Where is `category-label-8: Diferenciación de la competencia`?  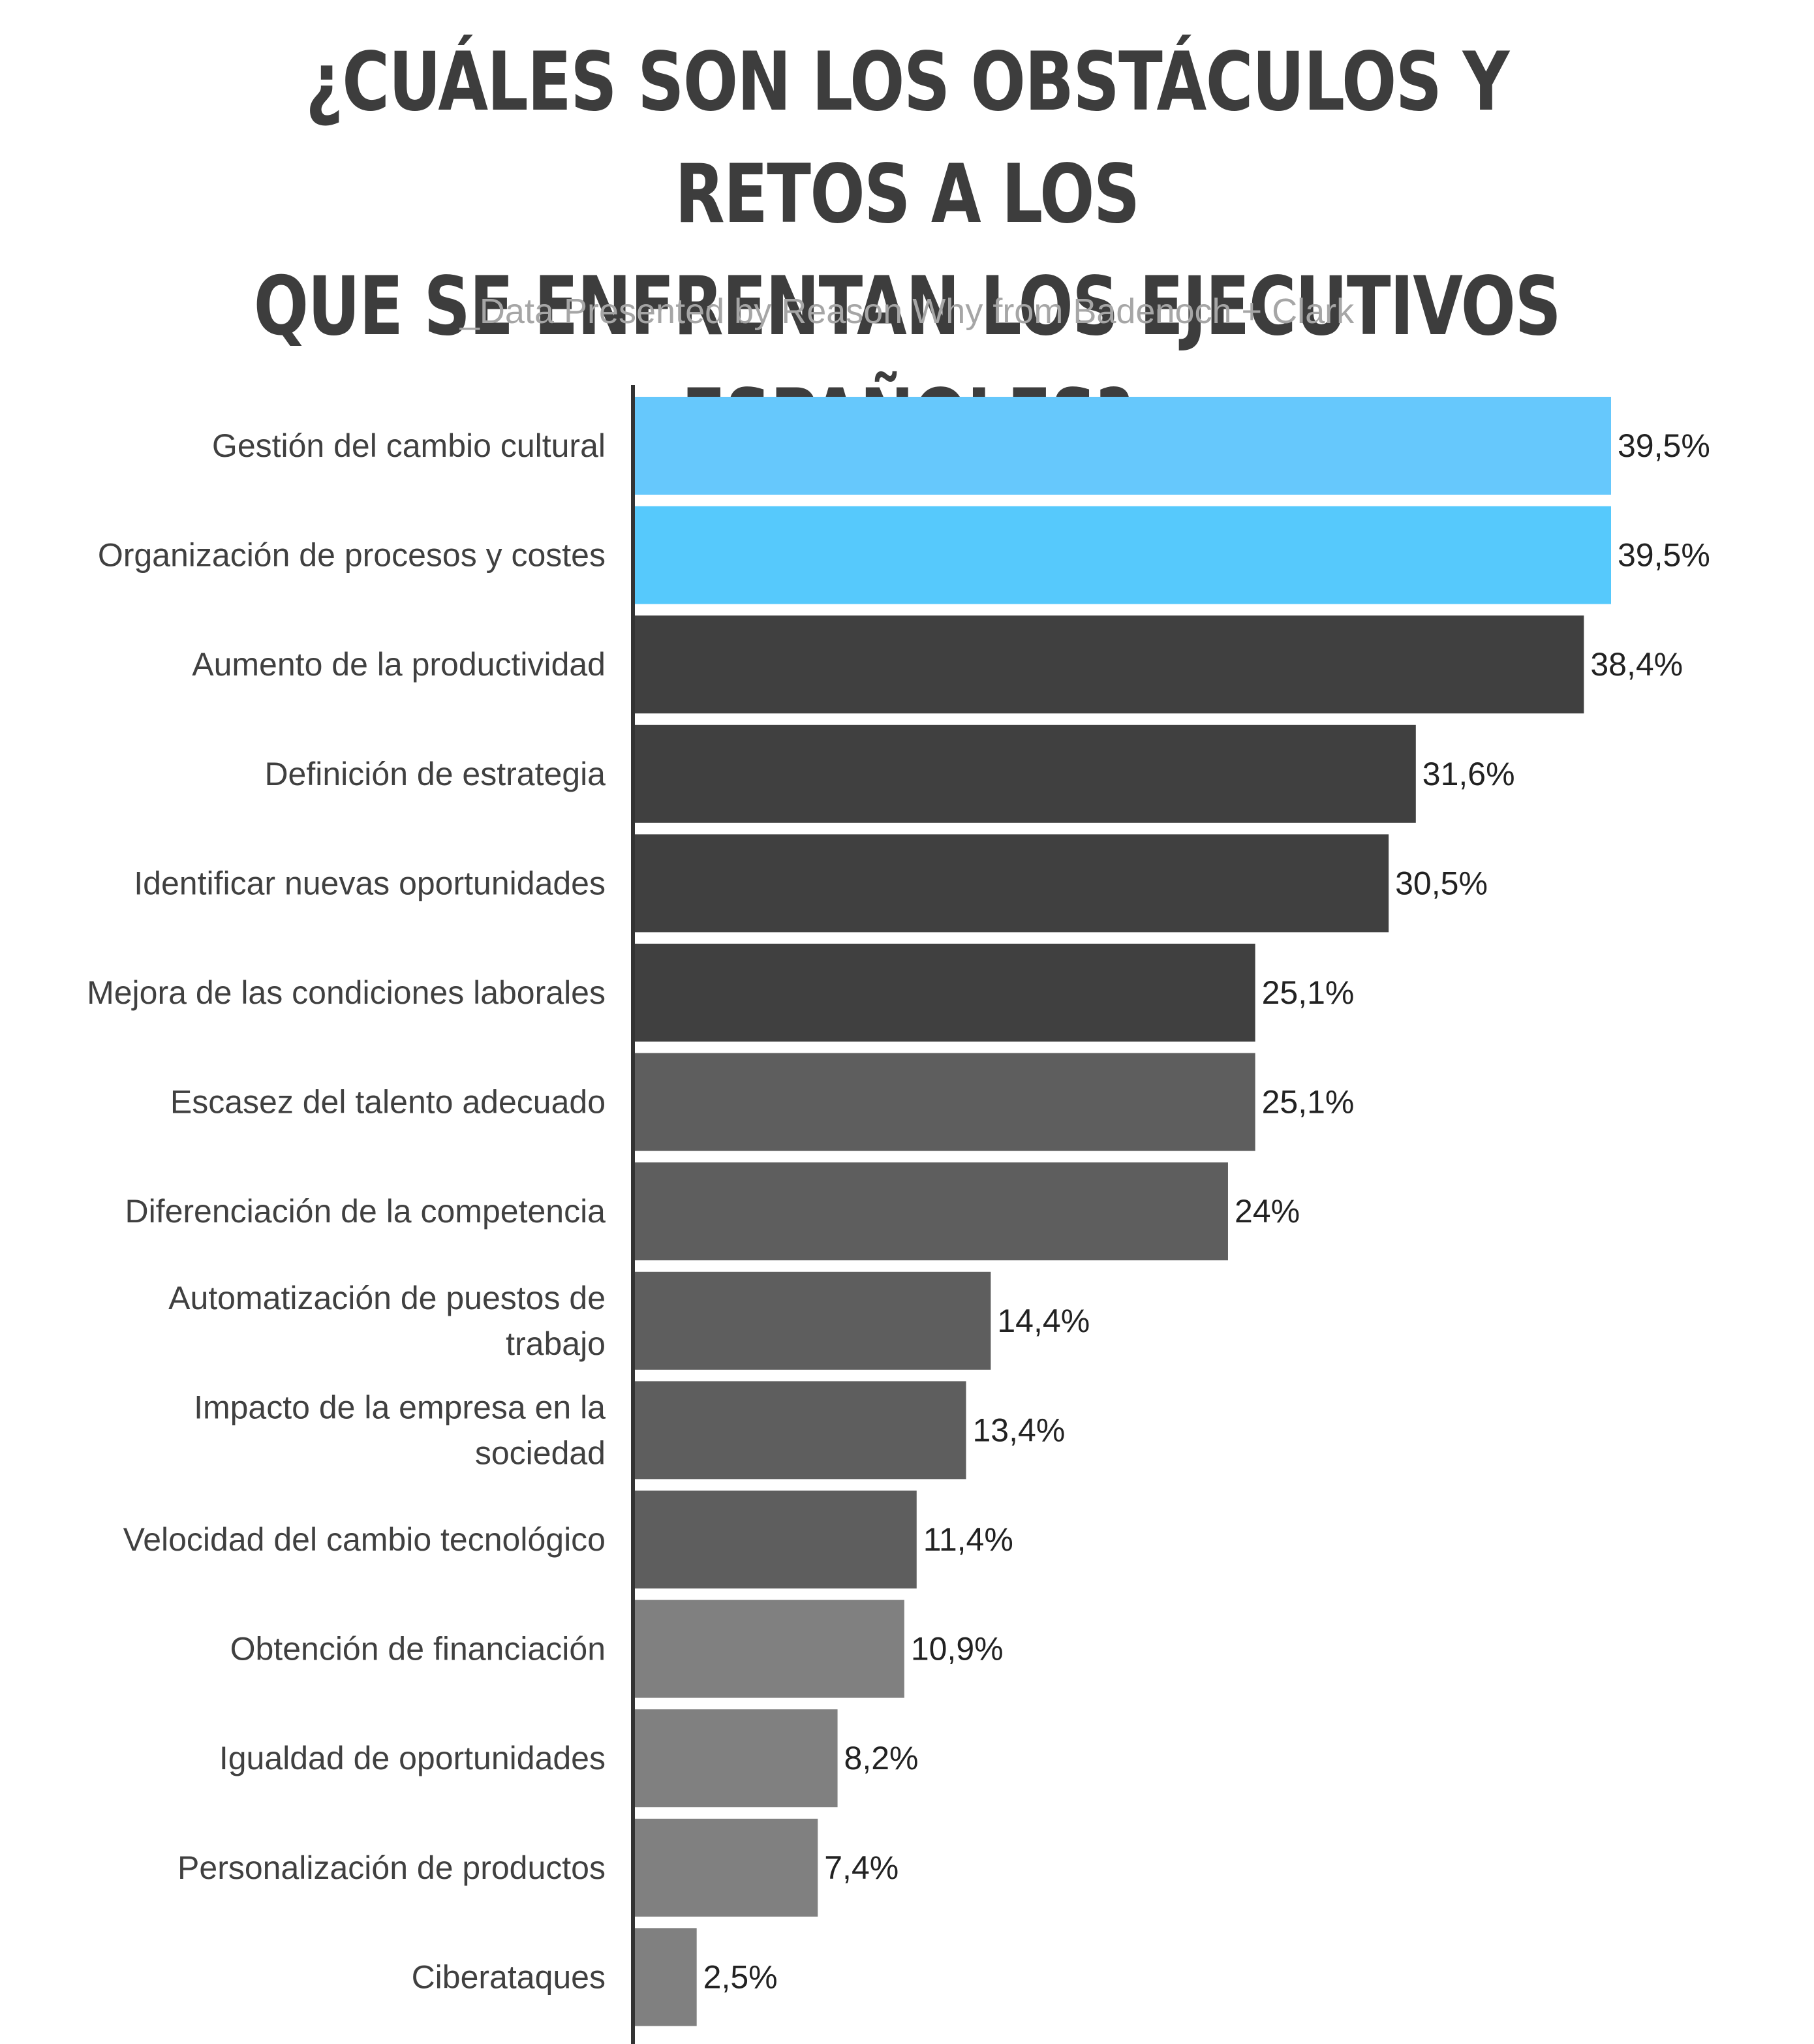
category-label-8: Diferenciación de la competencia is located at coordinates (365, 1211).